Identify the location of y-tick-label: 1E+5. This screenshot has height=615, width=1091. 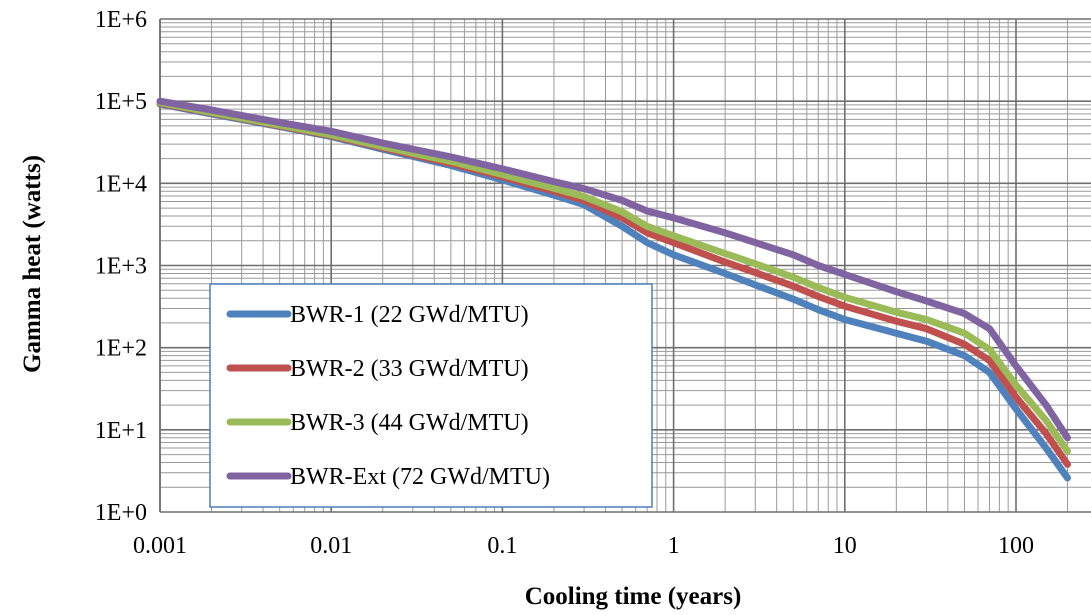
(121, 102).